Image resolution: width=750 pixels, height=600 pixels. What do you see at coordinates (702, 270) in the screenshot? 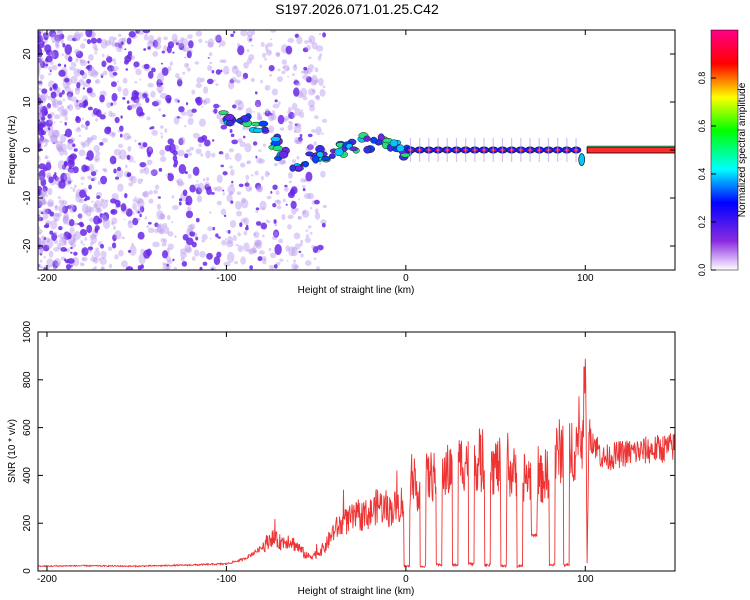
I see `colorbar-tick-label: 0.0` at bounding box center [702, 270].